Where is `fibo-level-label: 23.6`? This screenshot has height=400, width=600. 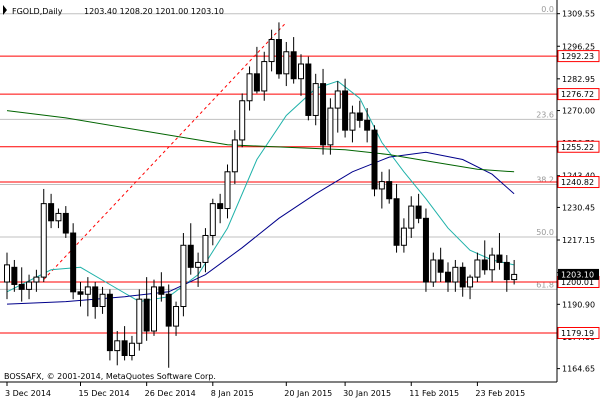 fibo-level-label: 23.6 is located at coordinates (545, 114).